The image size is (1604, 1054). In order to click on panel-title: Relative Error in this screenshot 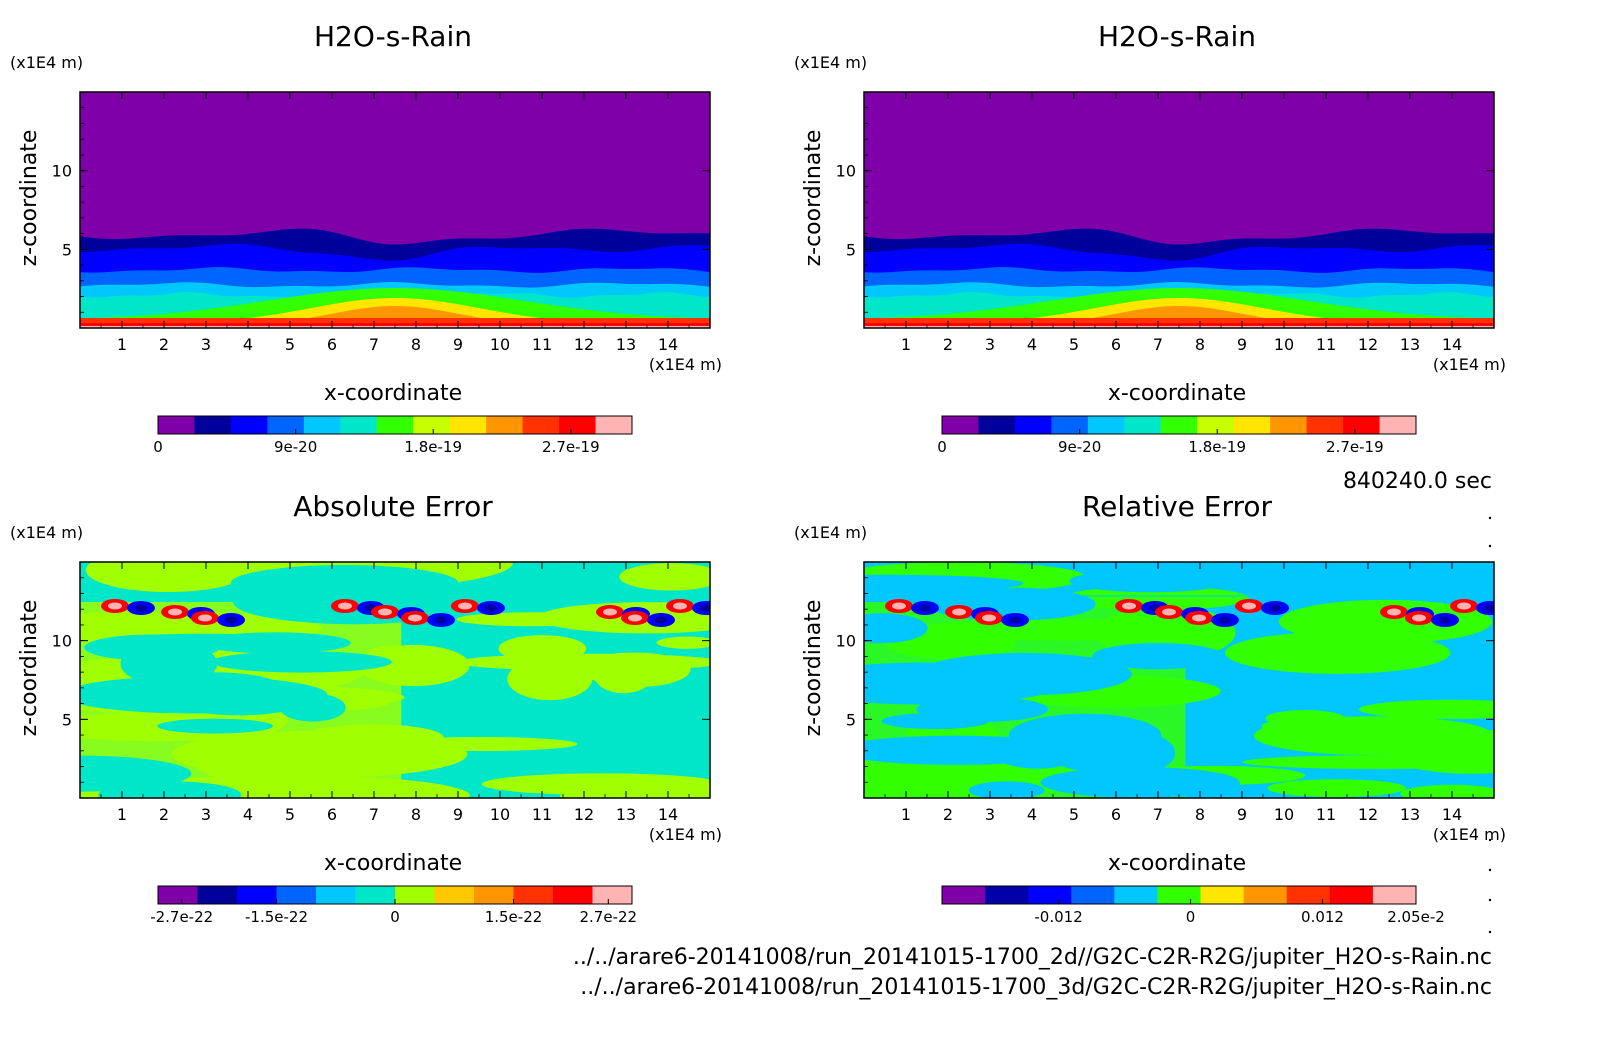, I will do `click(1177, 506)`.